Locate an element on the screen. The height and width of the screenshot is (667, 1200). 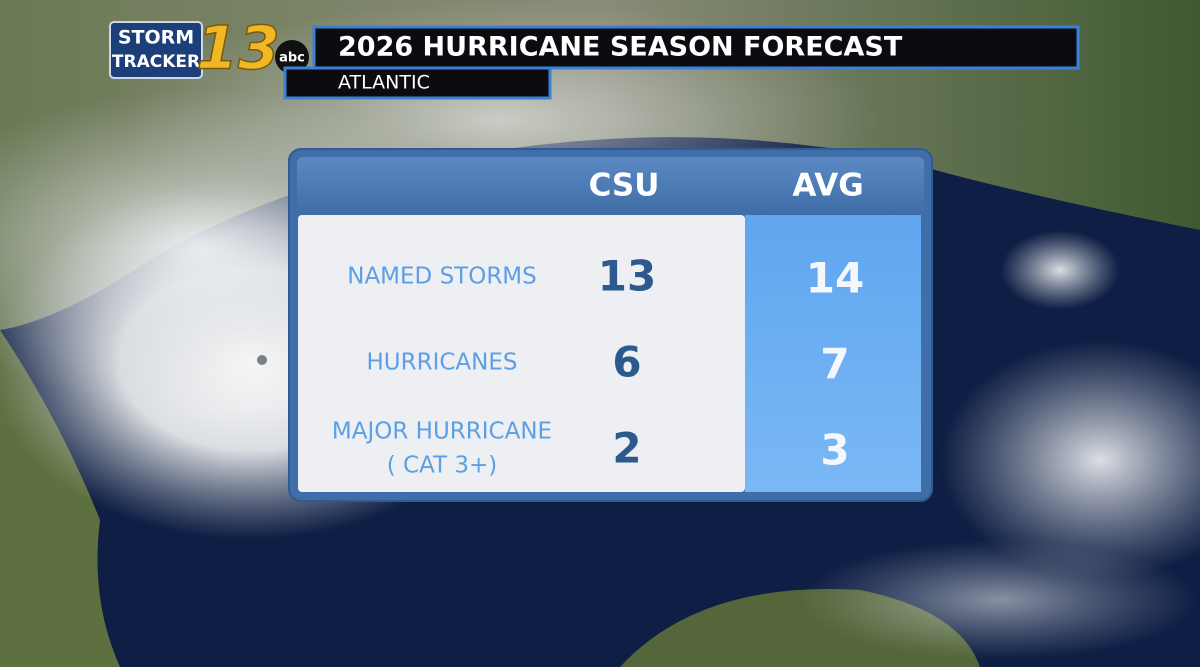
avg-value: 3 is located at coordinates (834, 450).